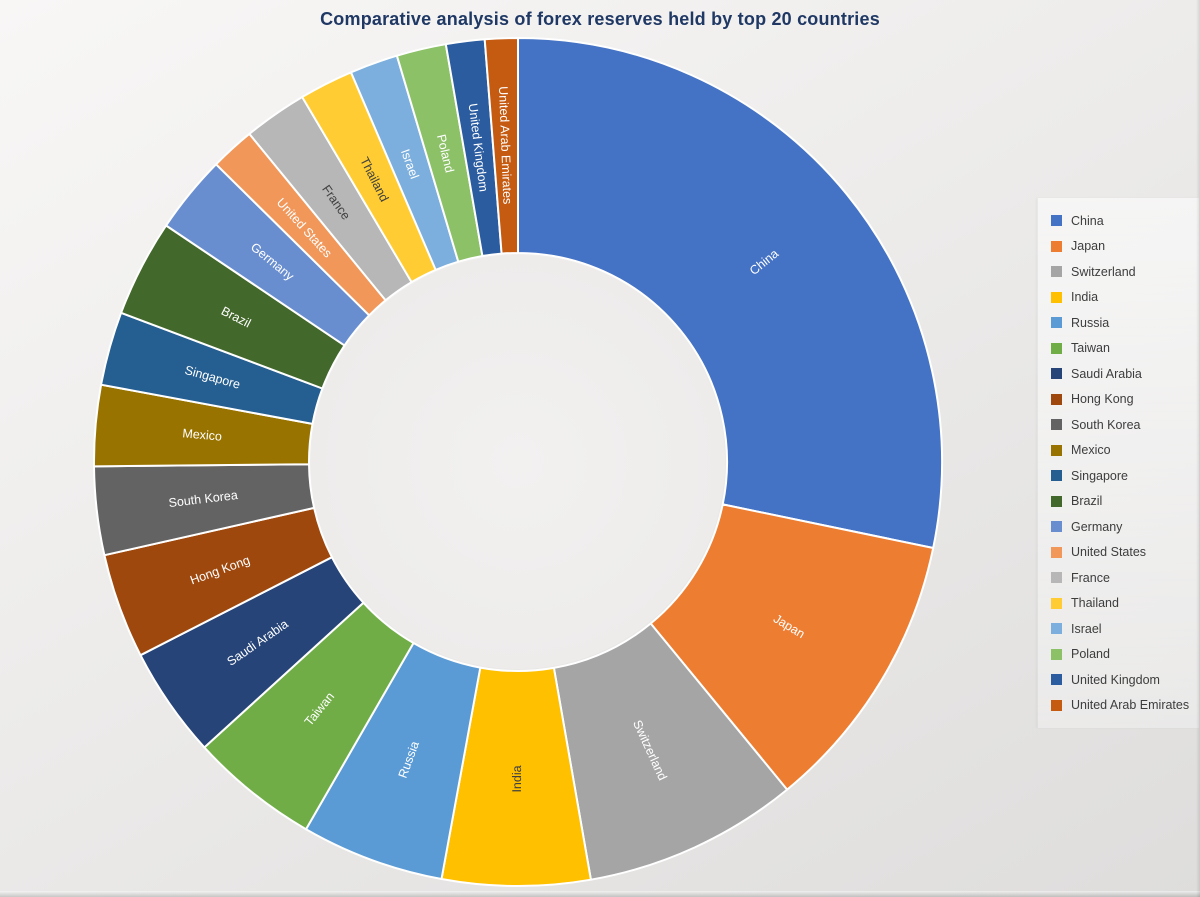 The image size is (1200, 897). Describe the element at coordinates (1056, 501) in the screenshot. I see `legend-swatch-brazil` at that location.